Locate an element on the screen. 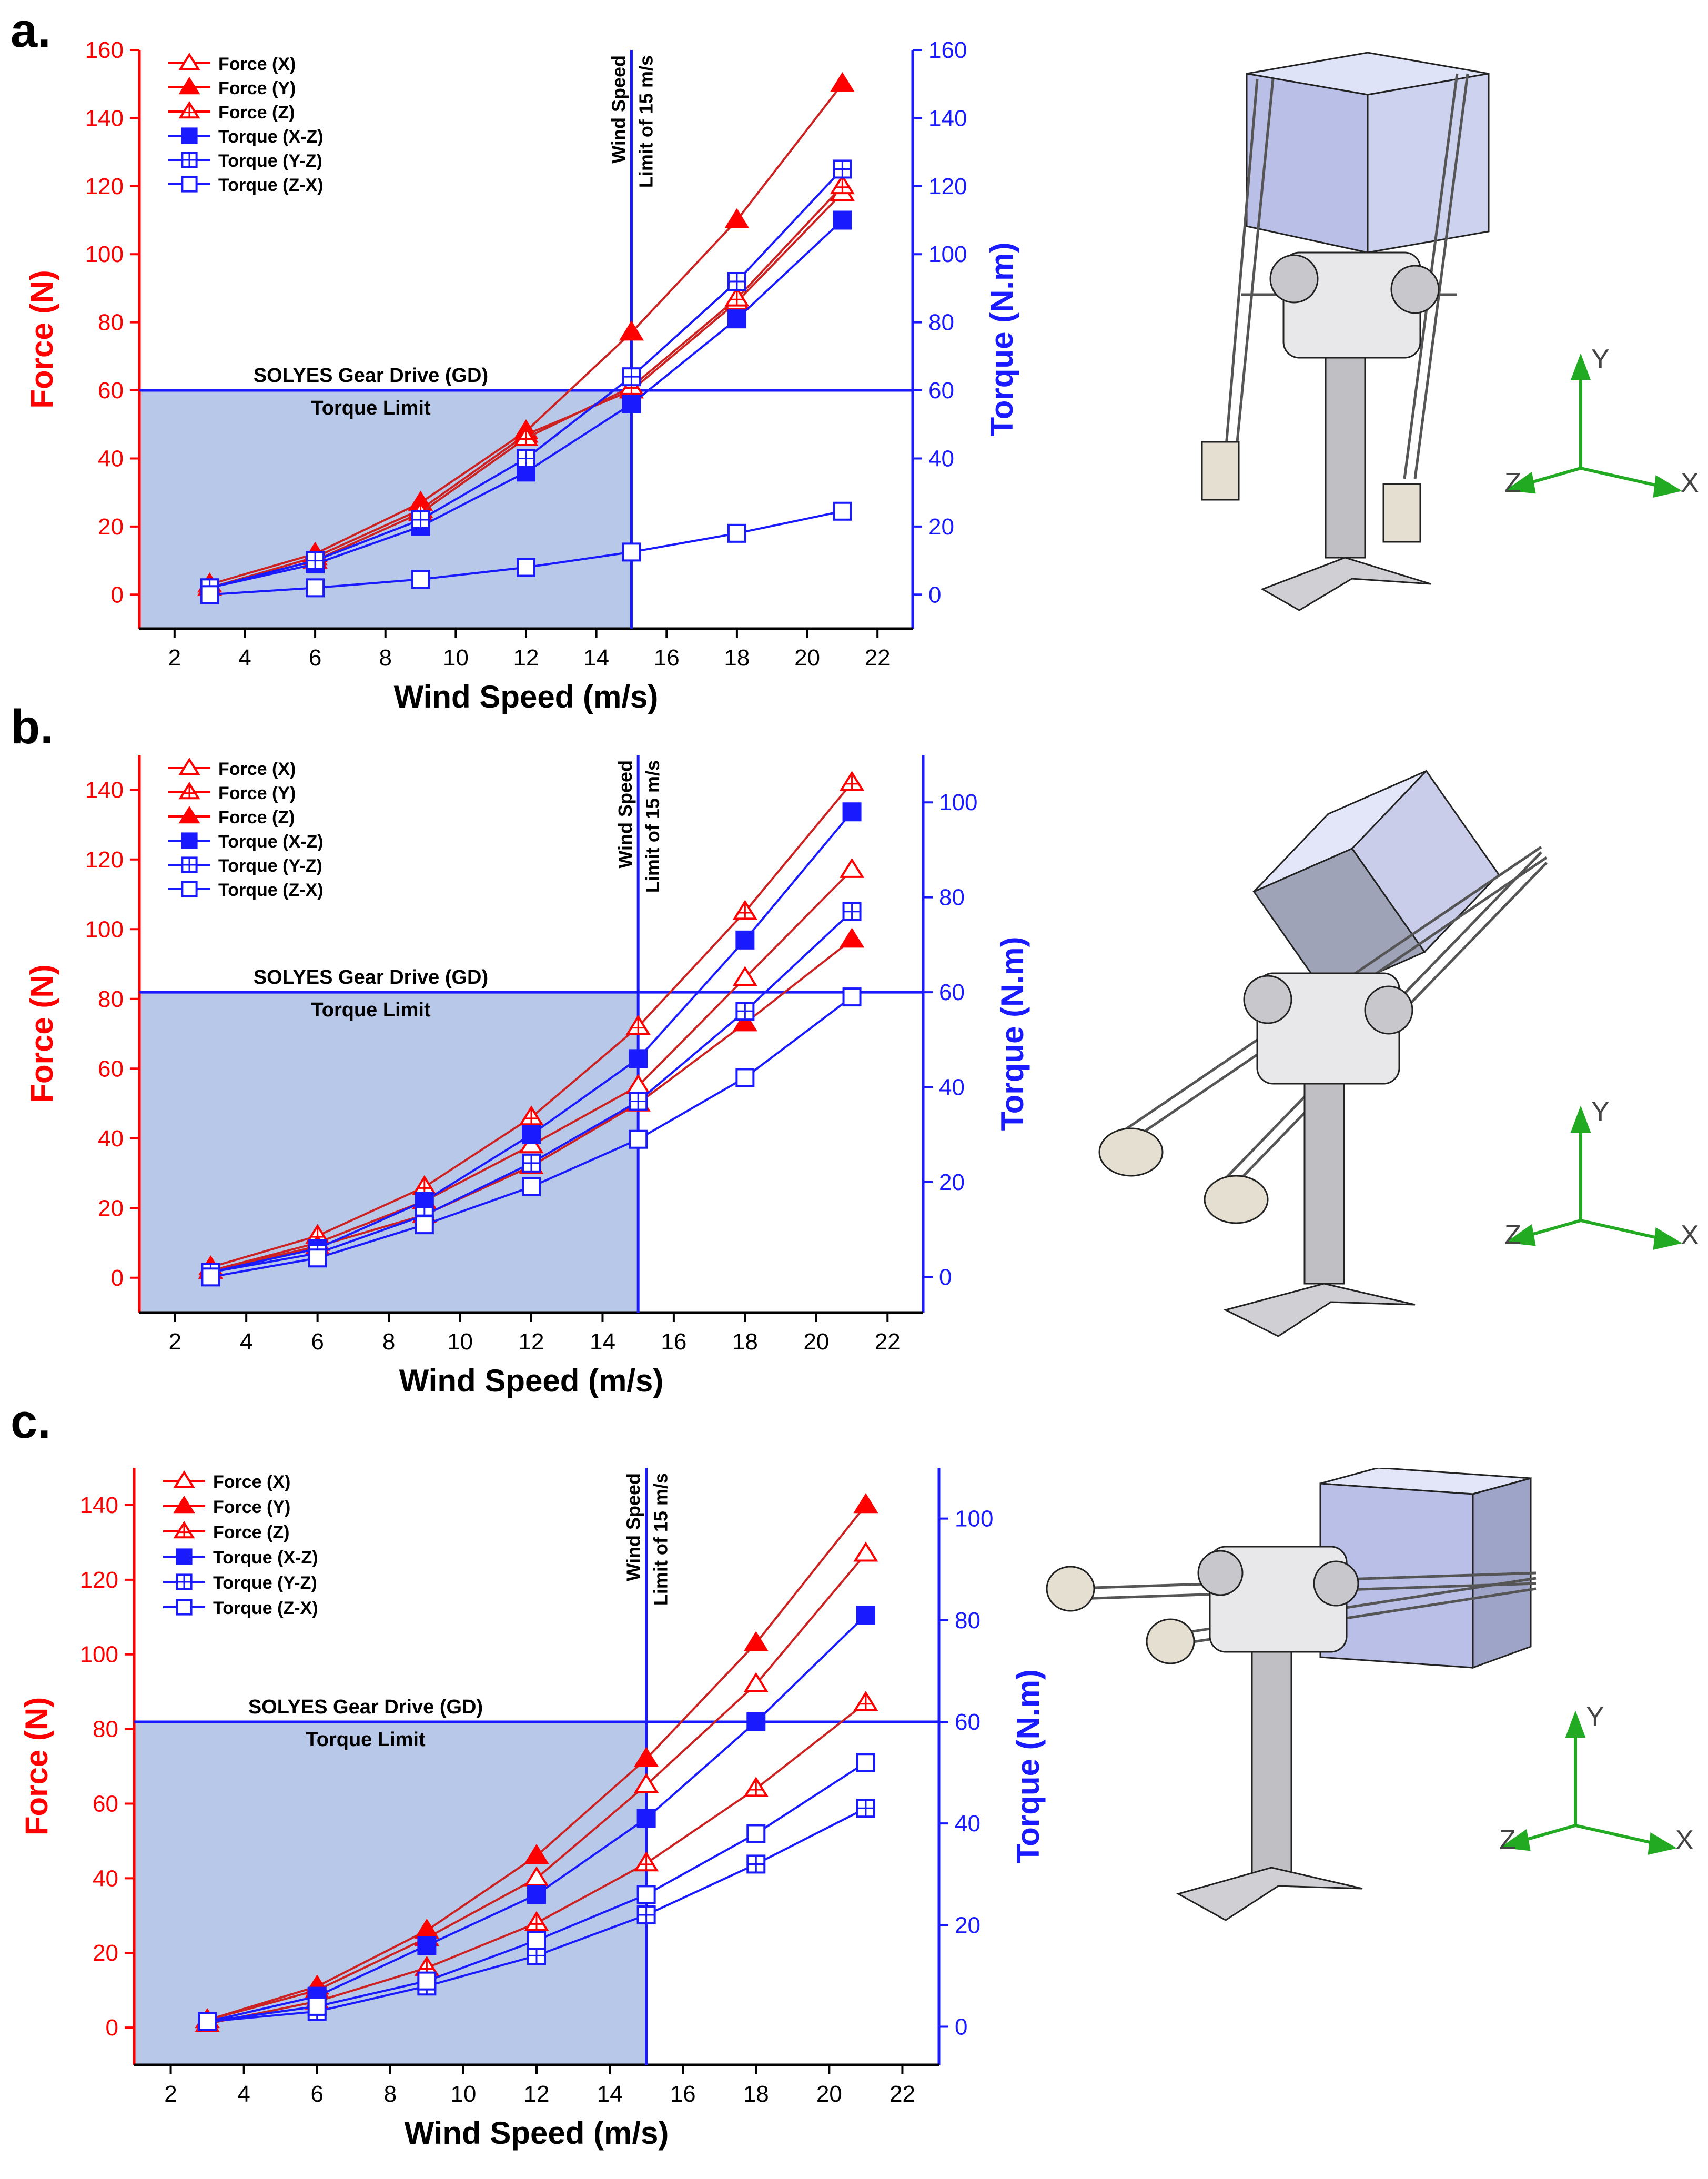 Image resolution: width=1708 pixels, height=2179 pixels. y-tick-label-right: 160 is located at coordinates (948, 50).